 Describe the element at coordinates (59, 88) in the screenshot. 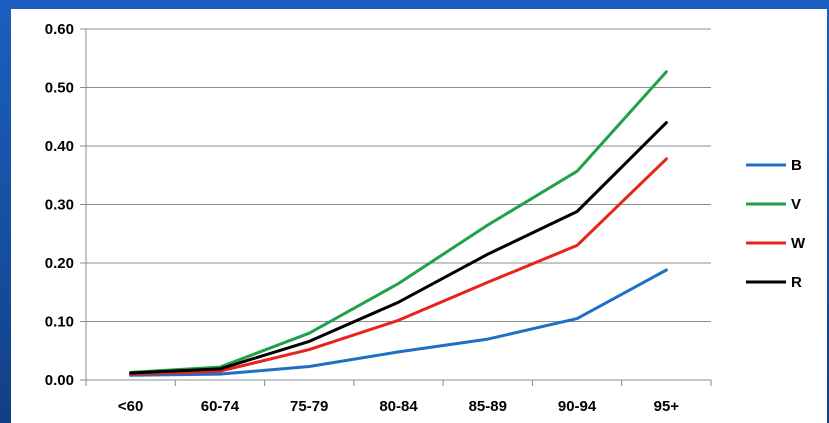

I see `y-tick-label: 0.50` at that location.